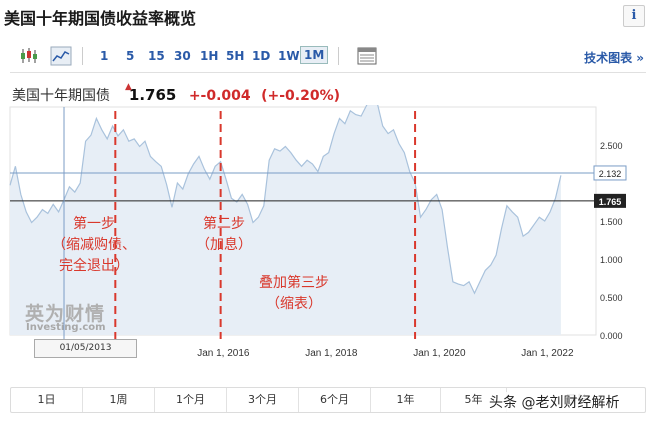 This screenshot has width=653, height=424. What do you see at coordinates (224, 235) in the screenshot?
I see `annotation-phase2: 第二步 （加息）` at bounding box center [224, 235].